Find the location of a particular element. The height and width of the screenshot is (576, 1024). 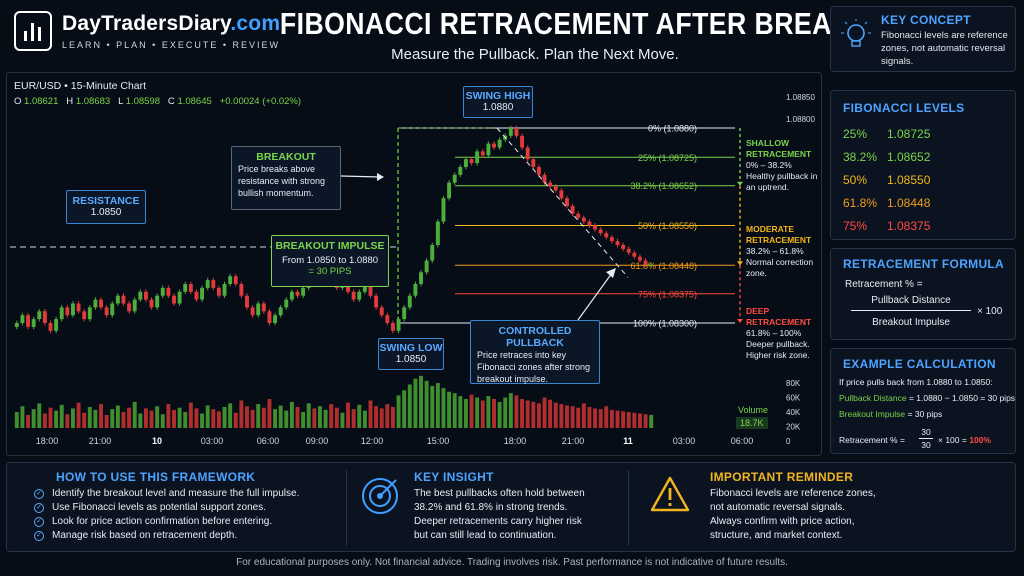

volume-tick-label: 40K is located at coordinates (793, 412).